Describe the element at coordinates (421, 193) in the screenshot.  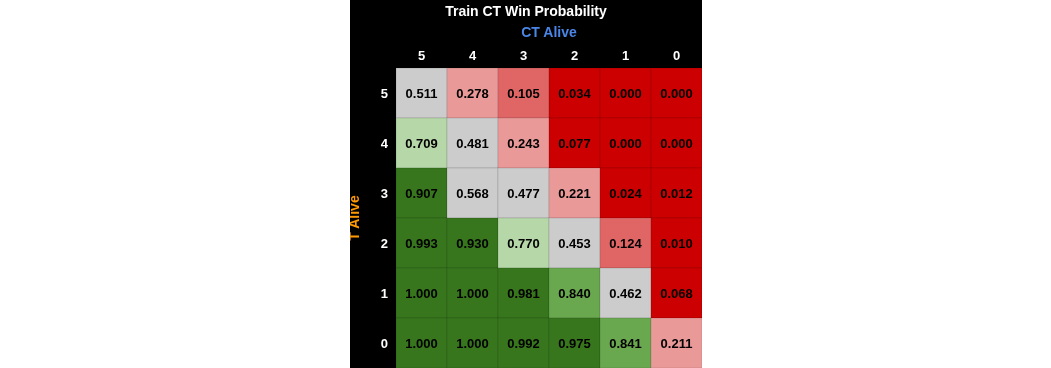
I see `data-label: 0.907` at that location.